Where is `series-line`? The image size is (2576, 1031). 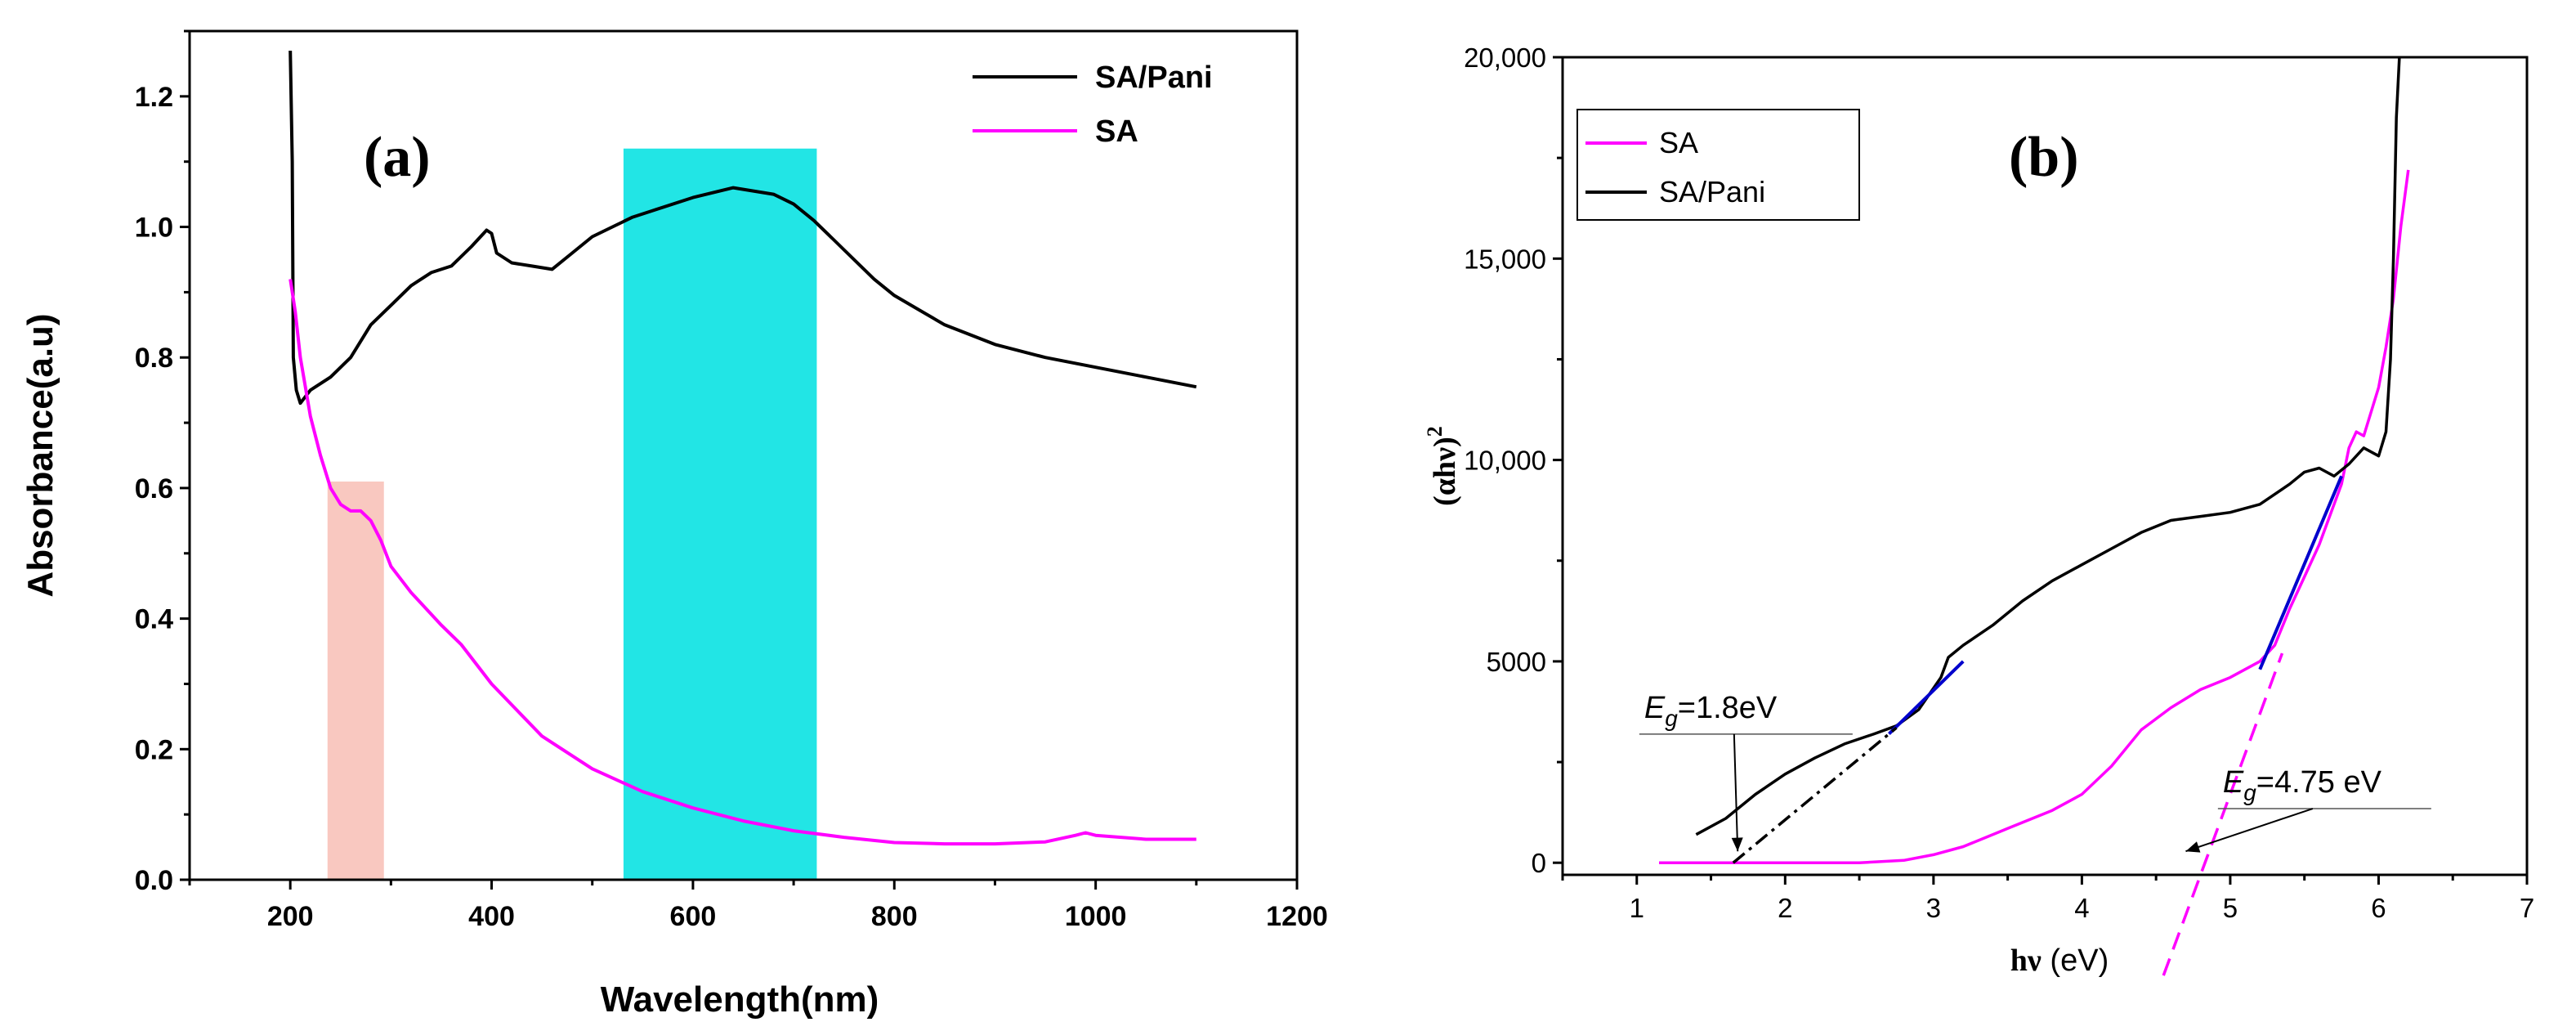 series-line is located at coordinates (742, 228).